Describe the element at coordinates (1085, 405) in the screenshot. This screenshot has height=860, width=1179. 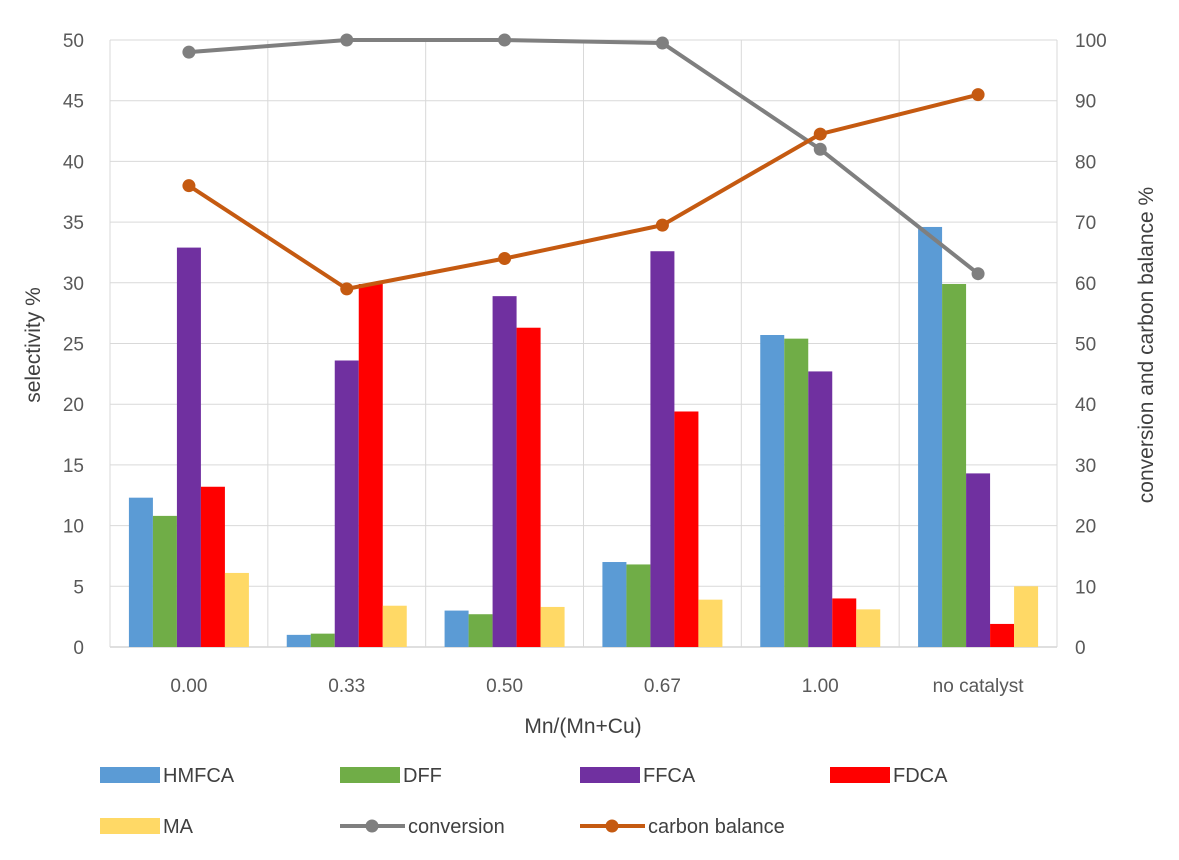
I see `y2-tick-label: 40` at that location.